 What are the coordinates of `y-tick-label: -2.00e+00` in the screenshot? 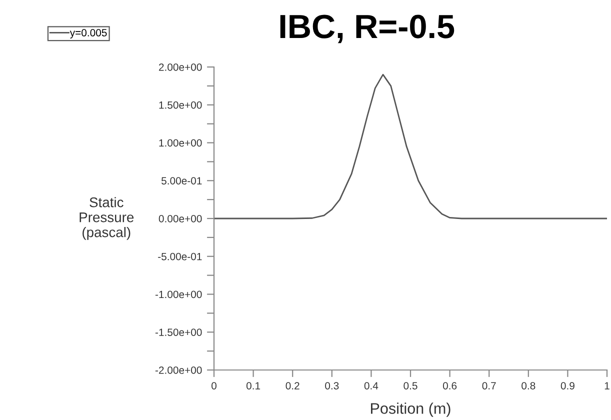 It's located at (178, 370).